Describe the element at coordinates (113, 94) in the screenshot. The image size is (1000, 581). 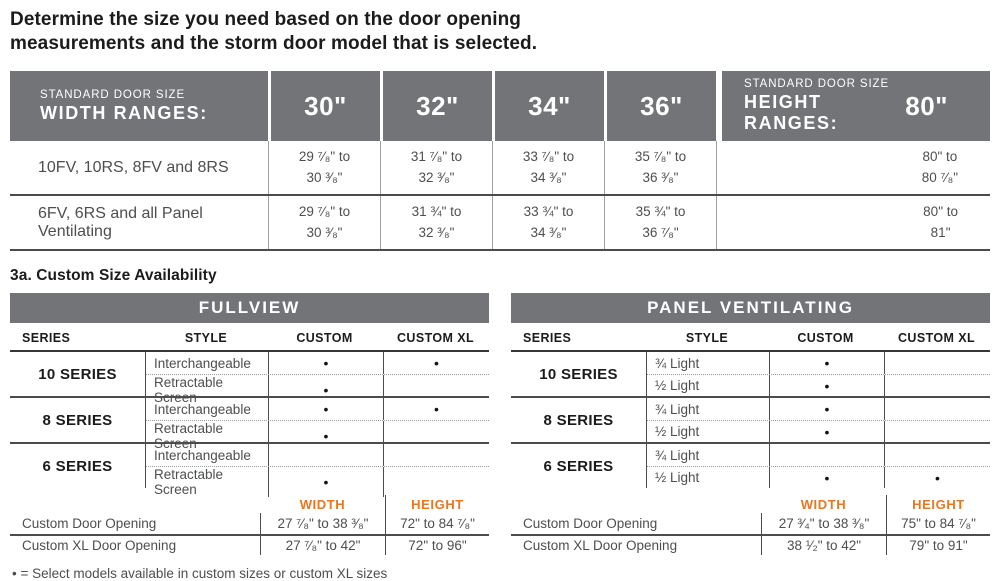
I see `width-ranges-header-line1: STANDARD DOOR SIZE` at that location.